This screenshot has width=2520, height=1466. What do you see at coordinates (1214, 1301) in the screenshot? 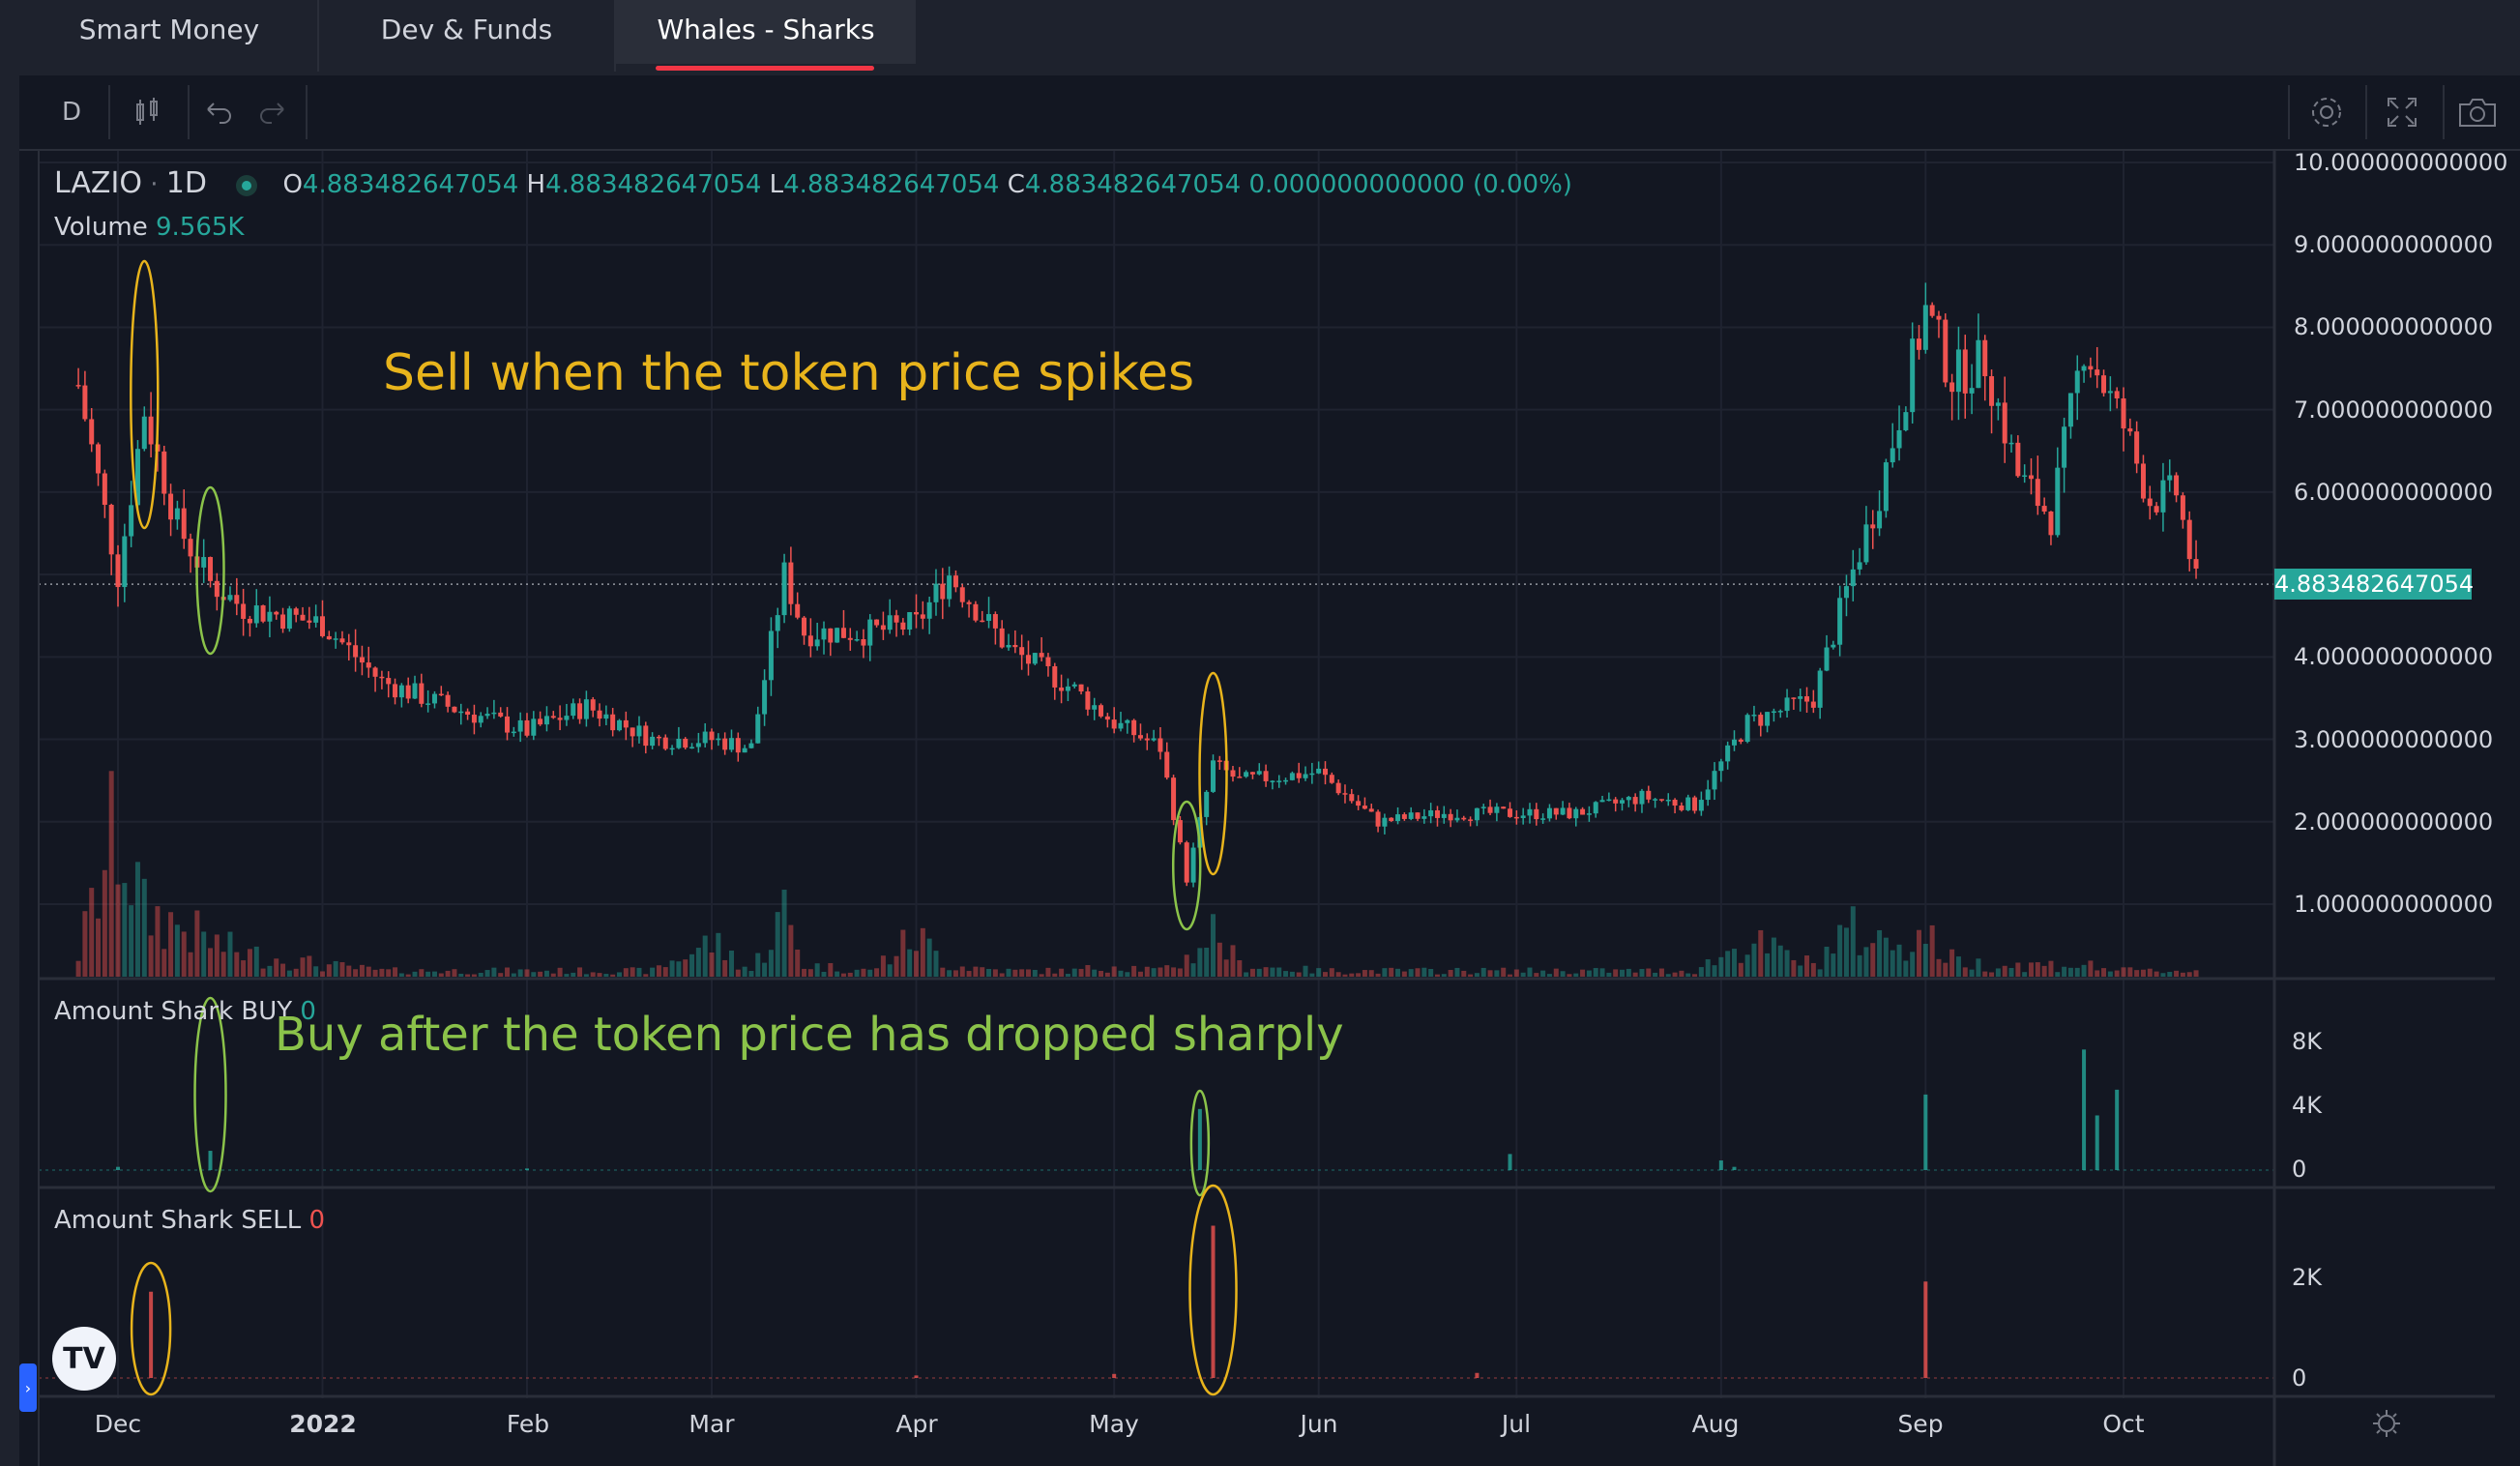
I see `shark-sell-bar` at bounding box center [1214, 1301].